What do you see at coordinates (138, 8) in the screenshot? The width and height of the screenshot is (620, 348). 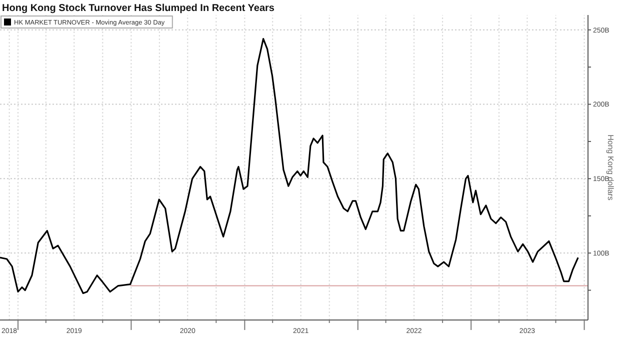 I see `chart-title: Hong Kong Stock Turnover Has Slumped In Recent Years` at bounding box center [138, 8].